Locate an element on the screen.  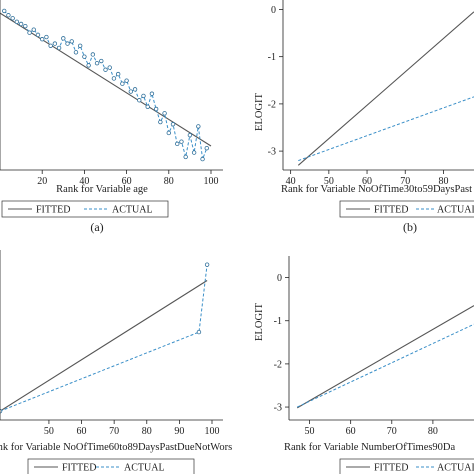
panel-a-legend-actual-label: ACTUAL is located at coordinates (132, 210).